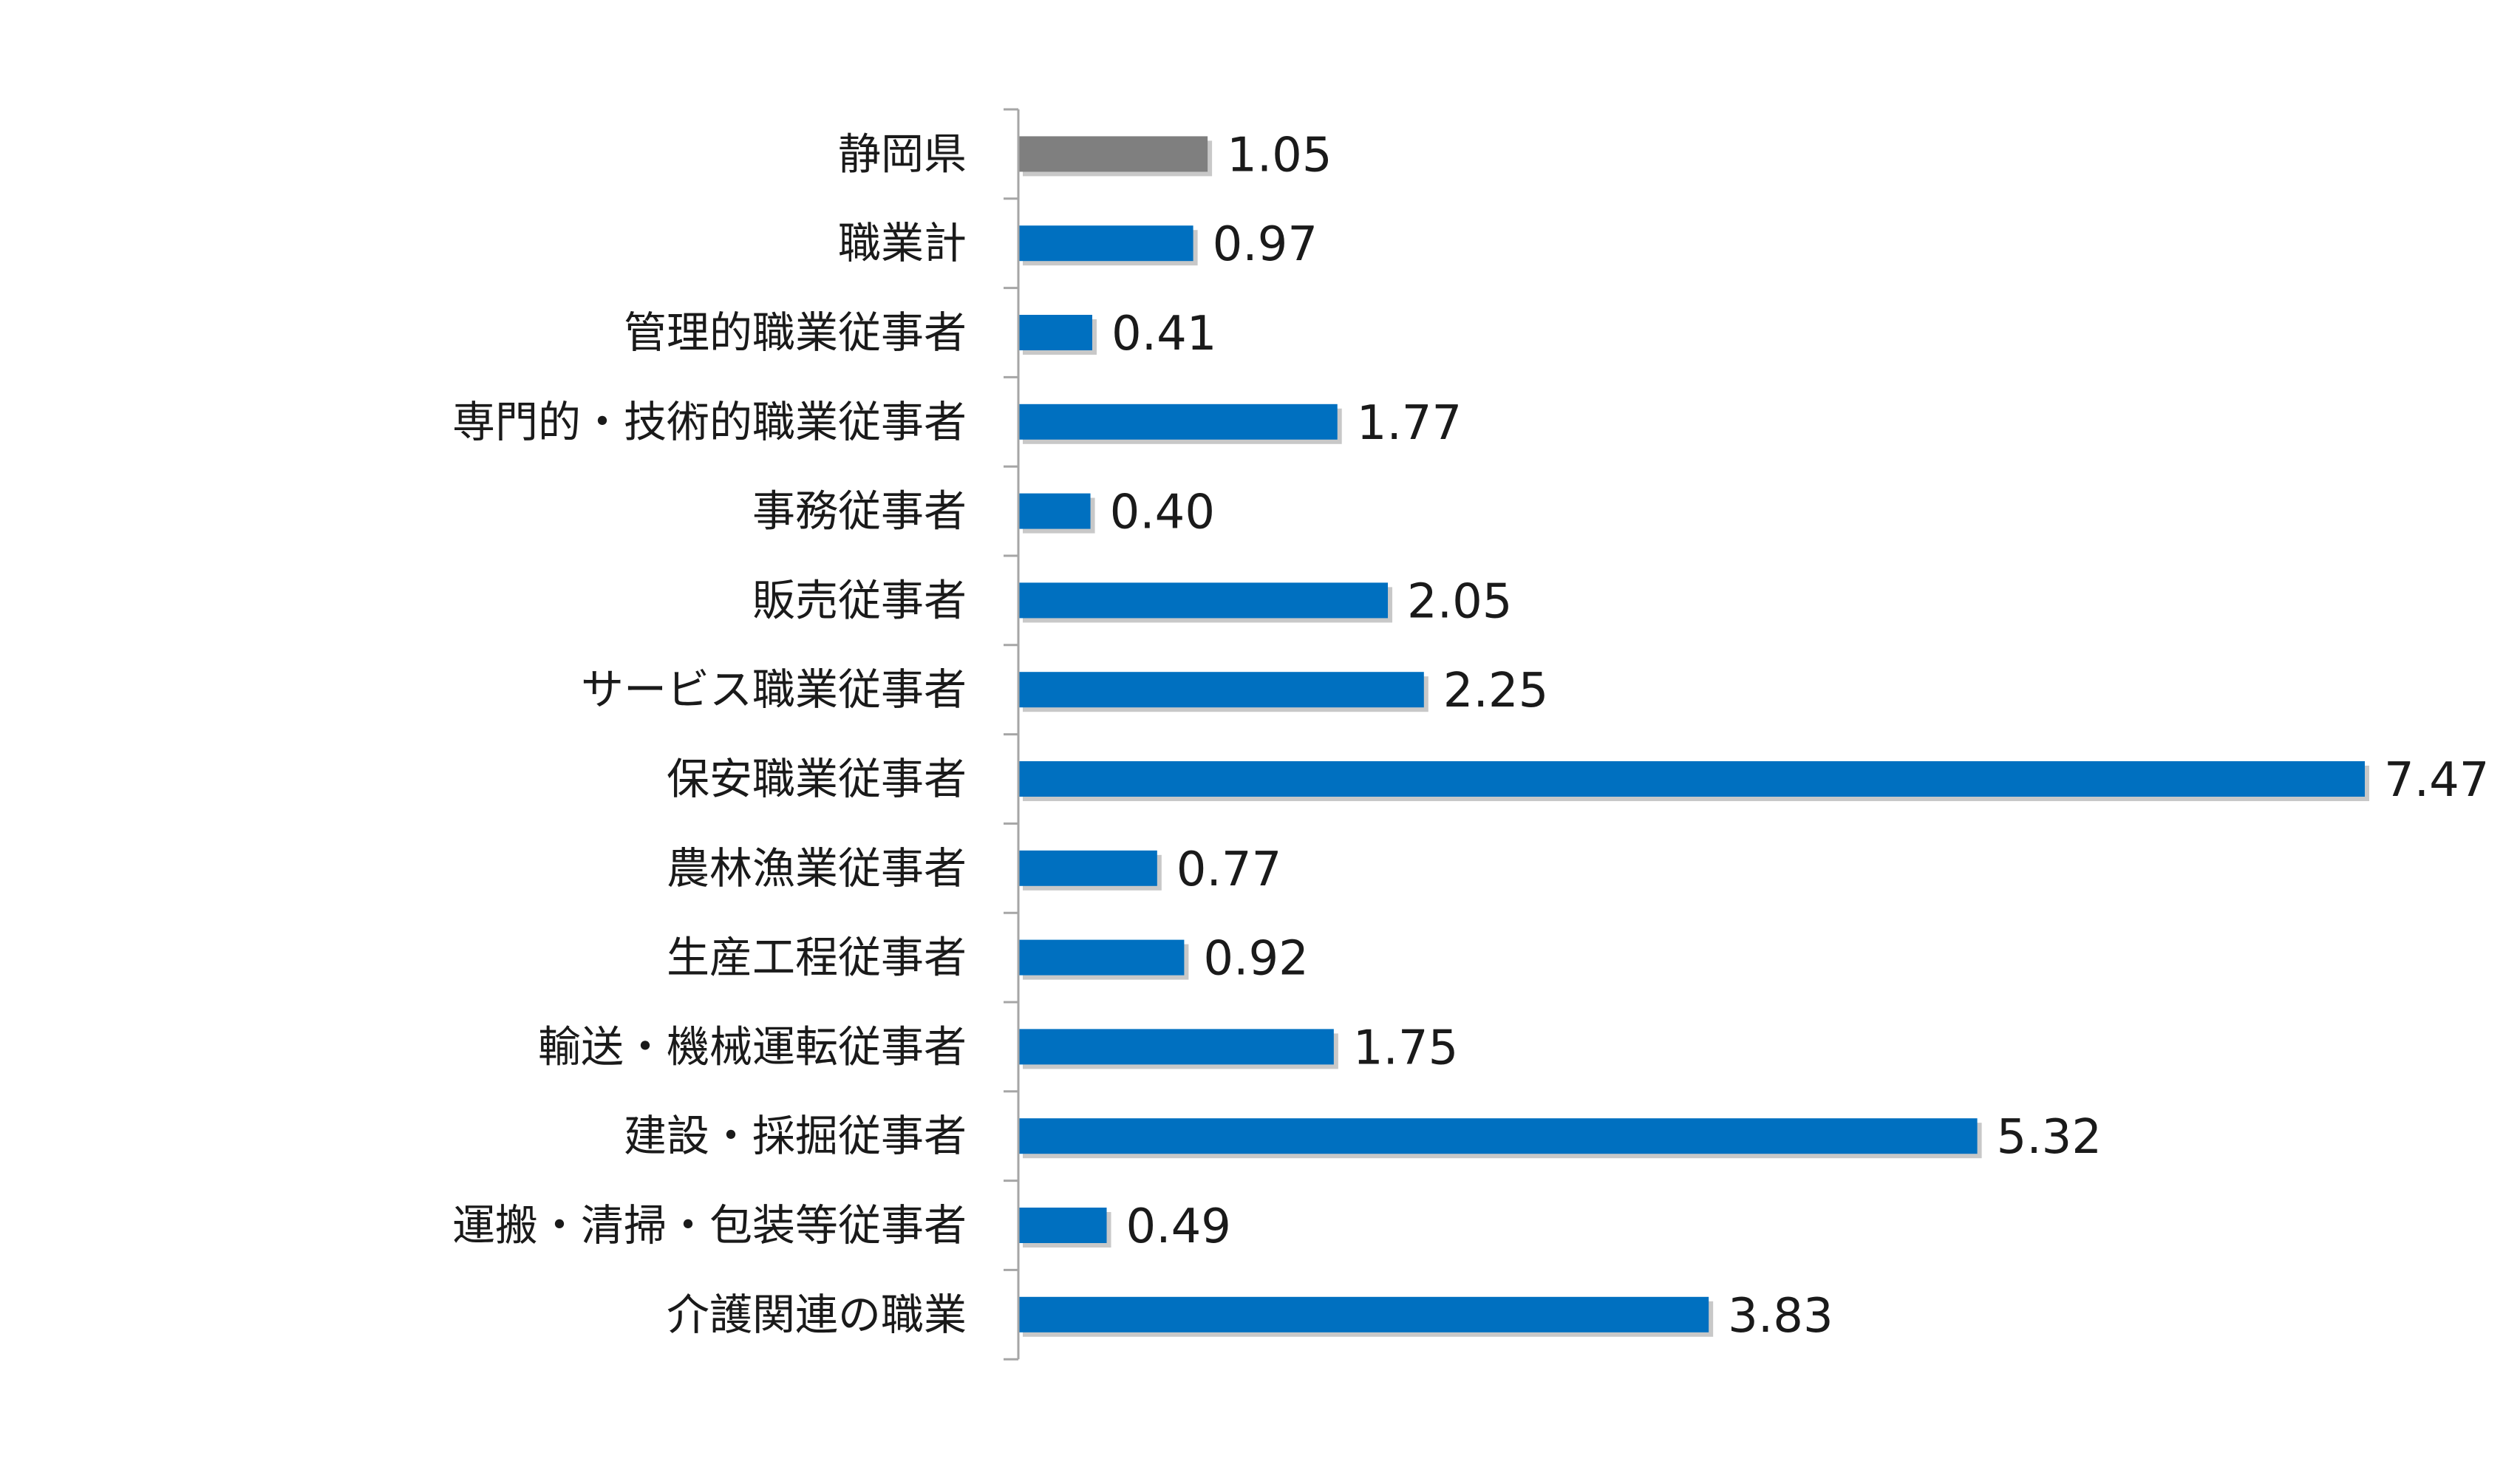 This screenshot has height=1467, width=2520. What do you see at coordinates (1406, 1048) in the screenshot?
I see `value-label: 1.75` at bounding box center [1406, 1048].